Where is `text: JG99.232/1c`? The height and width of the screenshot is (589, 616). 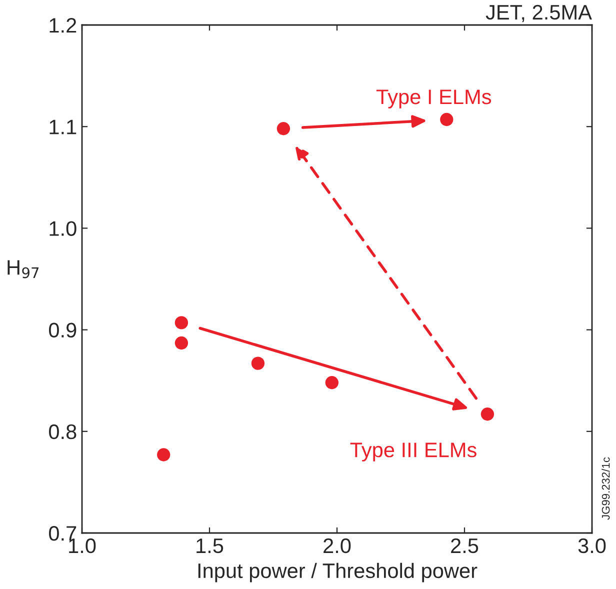 text: JG99.232/1c is located at coordinates (606, 488).